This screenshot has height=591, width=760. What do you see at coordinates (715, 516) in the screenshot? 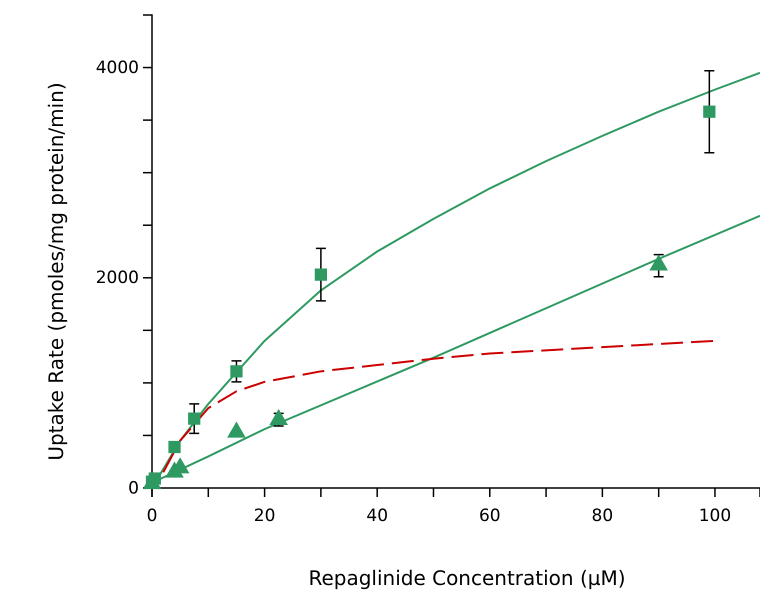
I see `x-tick-label: 100` at bounding box center [715, 516].